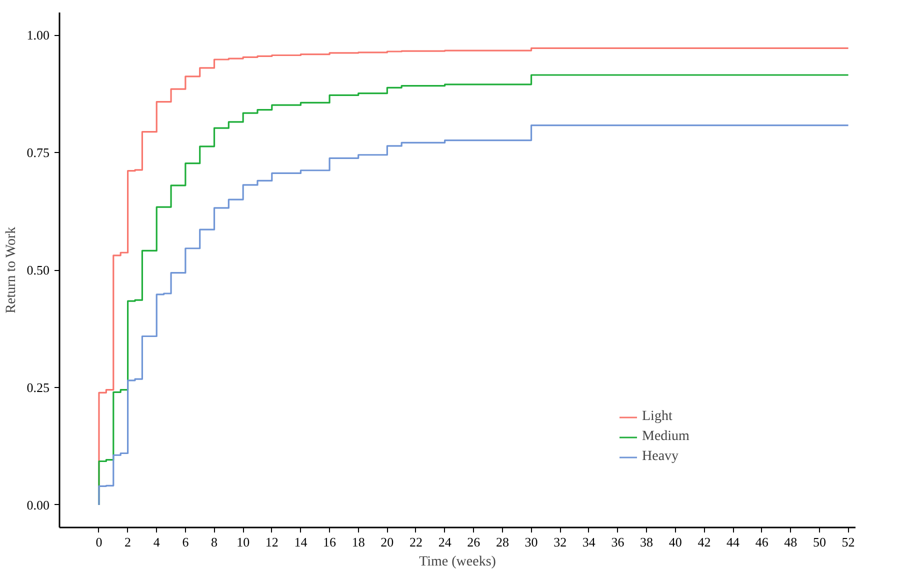 Image resolution: width=901 pixels, height=578 pixels. What do you see at coordinates (502, 542) in the screenshot?
I see `x-tick-label: 28` at bounding box center [502, 542].